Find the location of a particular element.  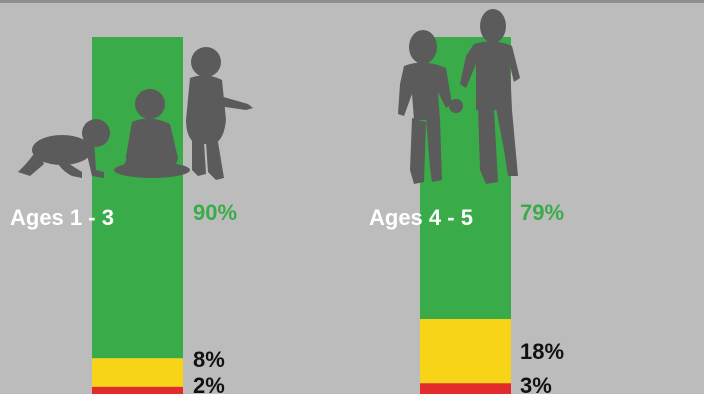

value-label-2-3: 3% is located at coordinates (536, 383).